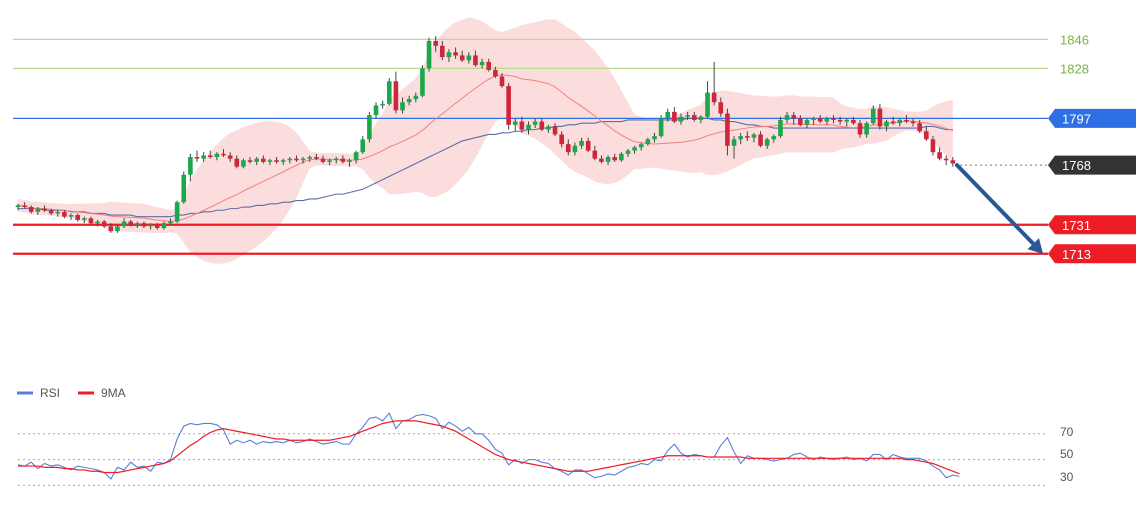 This screenshot has height=505, width=1140. I want to click on rsi-9ma-line, so click(489, 447).